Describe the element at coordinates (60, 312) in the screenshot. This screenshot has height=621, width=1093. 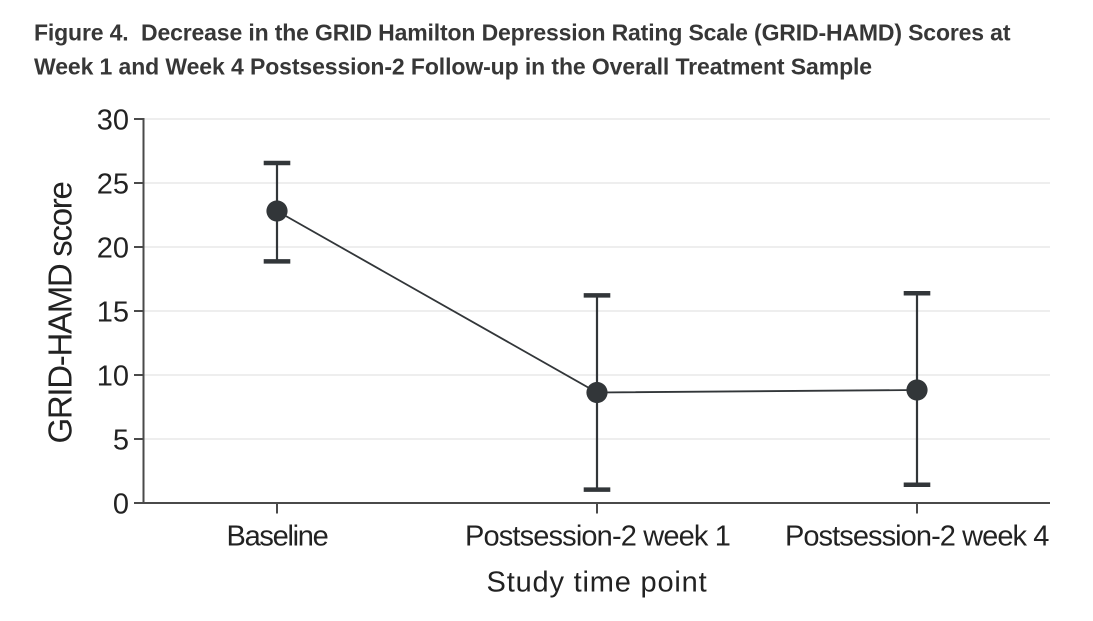
I see `svg-text: GRID-HAMD score` at that location.